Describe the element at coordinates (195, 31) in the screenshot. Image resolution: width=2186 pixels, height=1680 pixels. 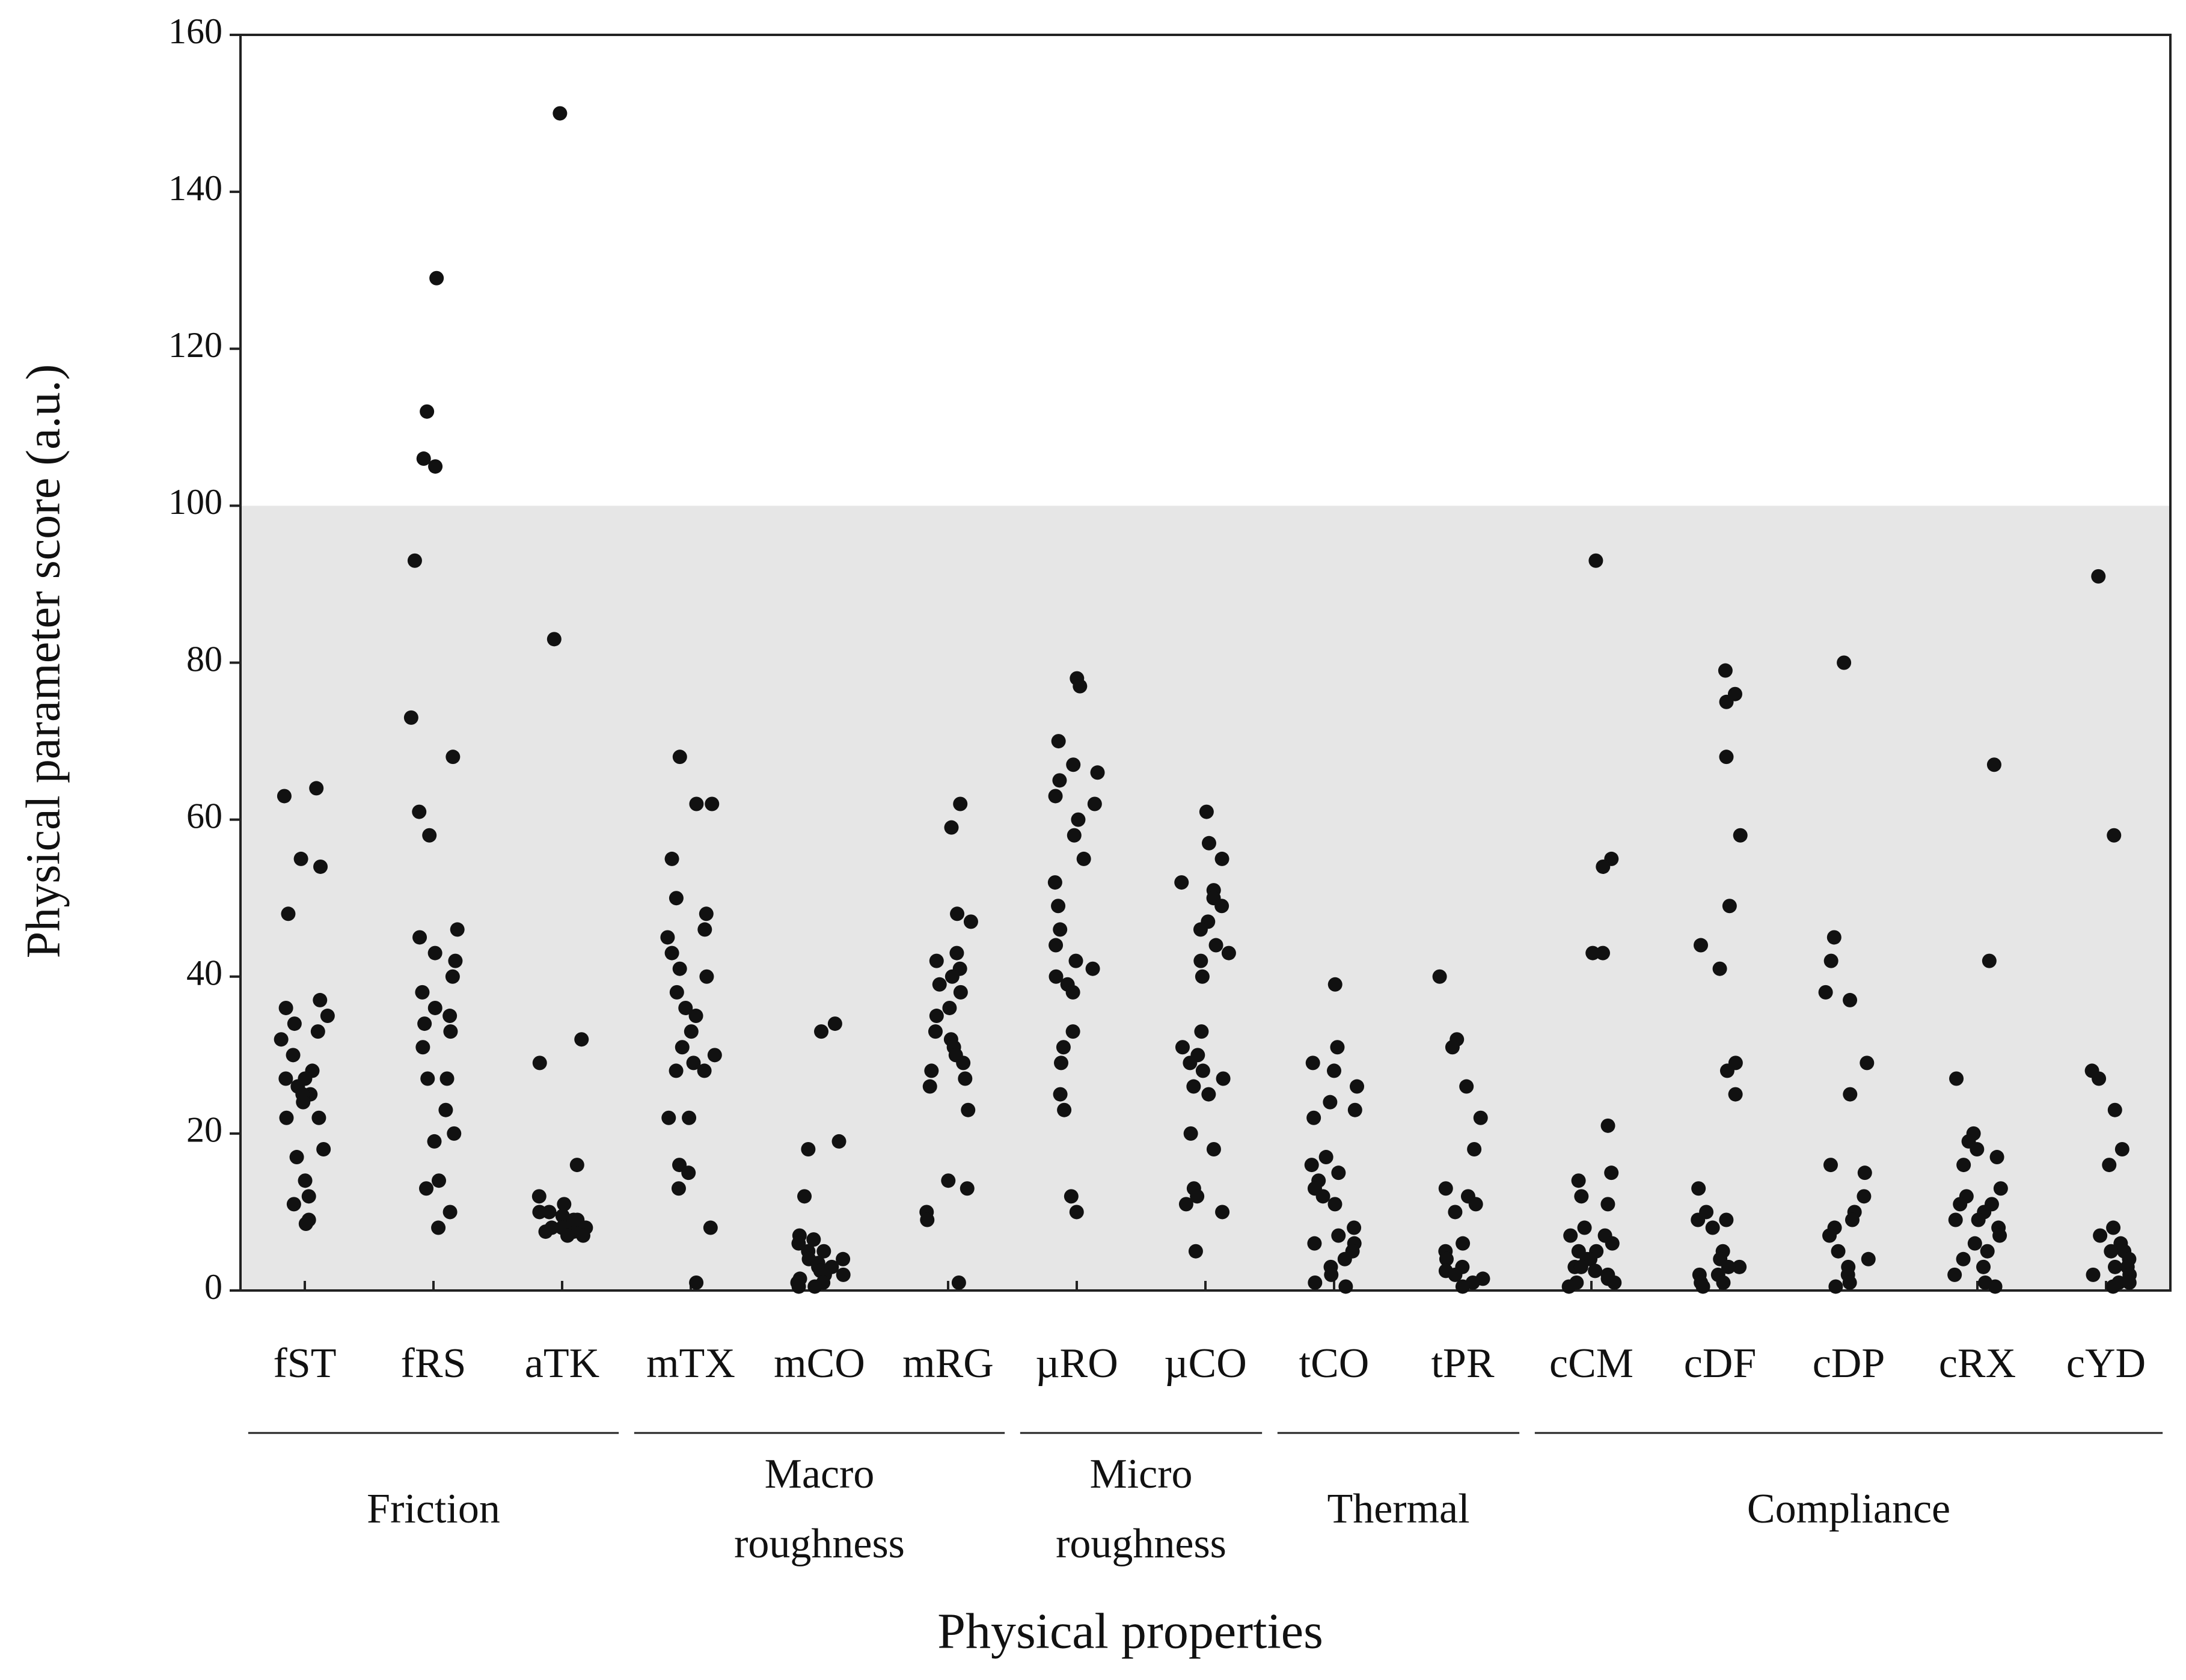
I see `y-tick-label: 160` at that location.